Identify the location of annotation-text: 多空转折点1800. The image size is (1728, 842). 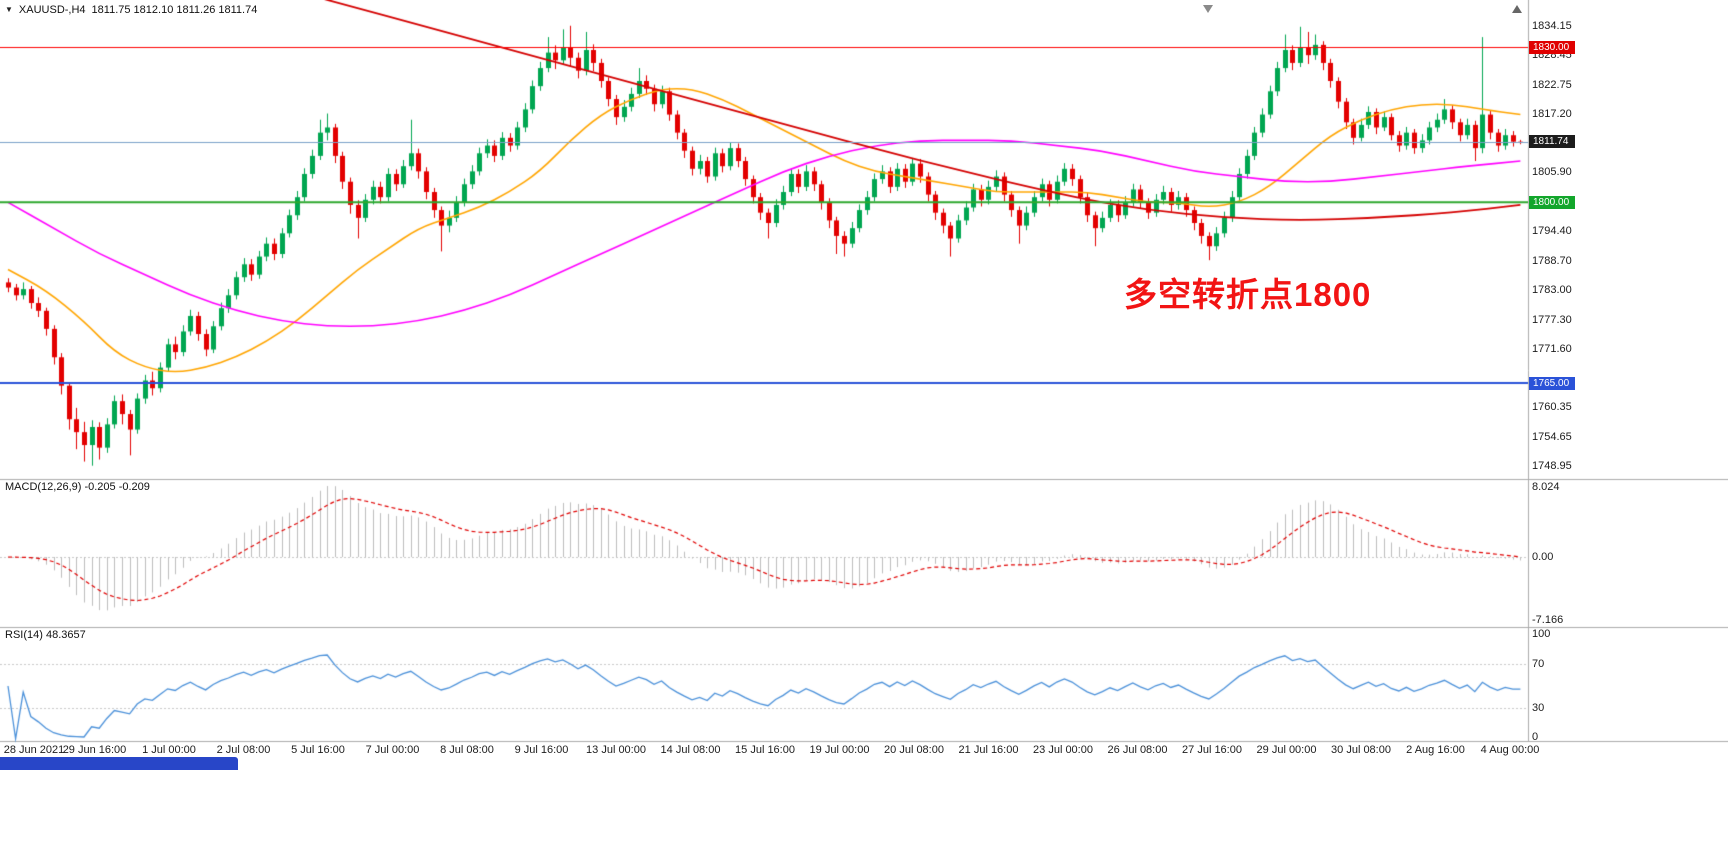
(1248, 294).